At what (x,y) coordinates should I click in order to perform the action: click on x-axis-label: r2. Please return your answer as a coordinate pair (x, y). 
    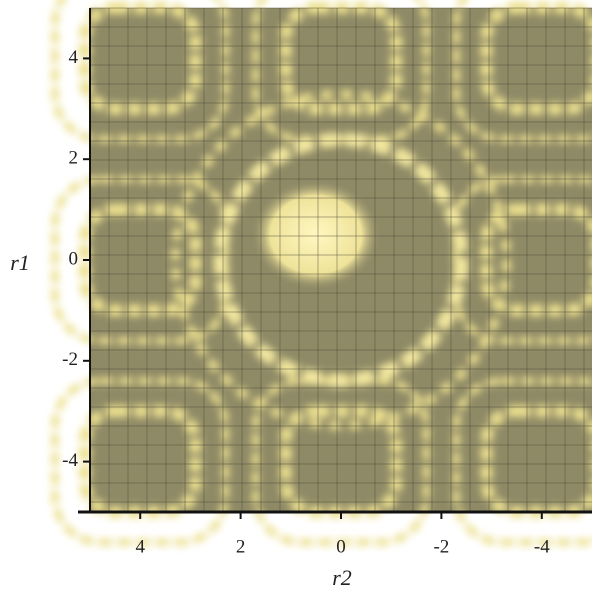
    Looking at the image, I should click on (342, 577).